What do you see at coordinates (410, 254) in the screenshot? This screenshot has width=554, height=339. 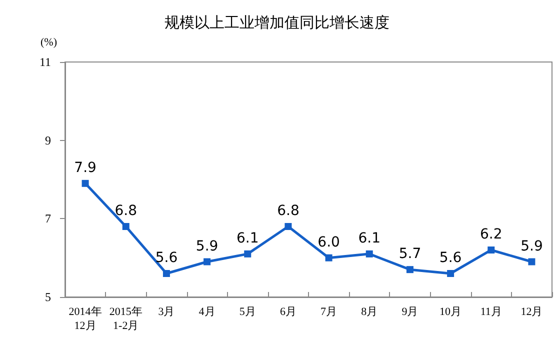 I see `data-label: 5.7` at bounding box center [410, 254].